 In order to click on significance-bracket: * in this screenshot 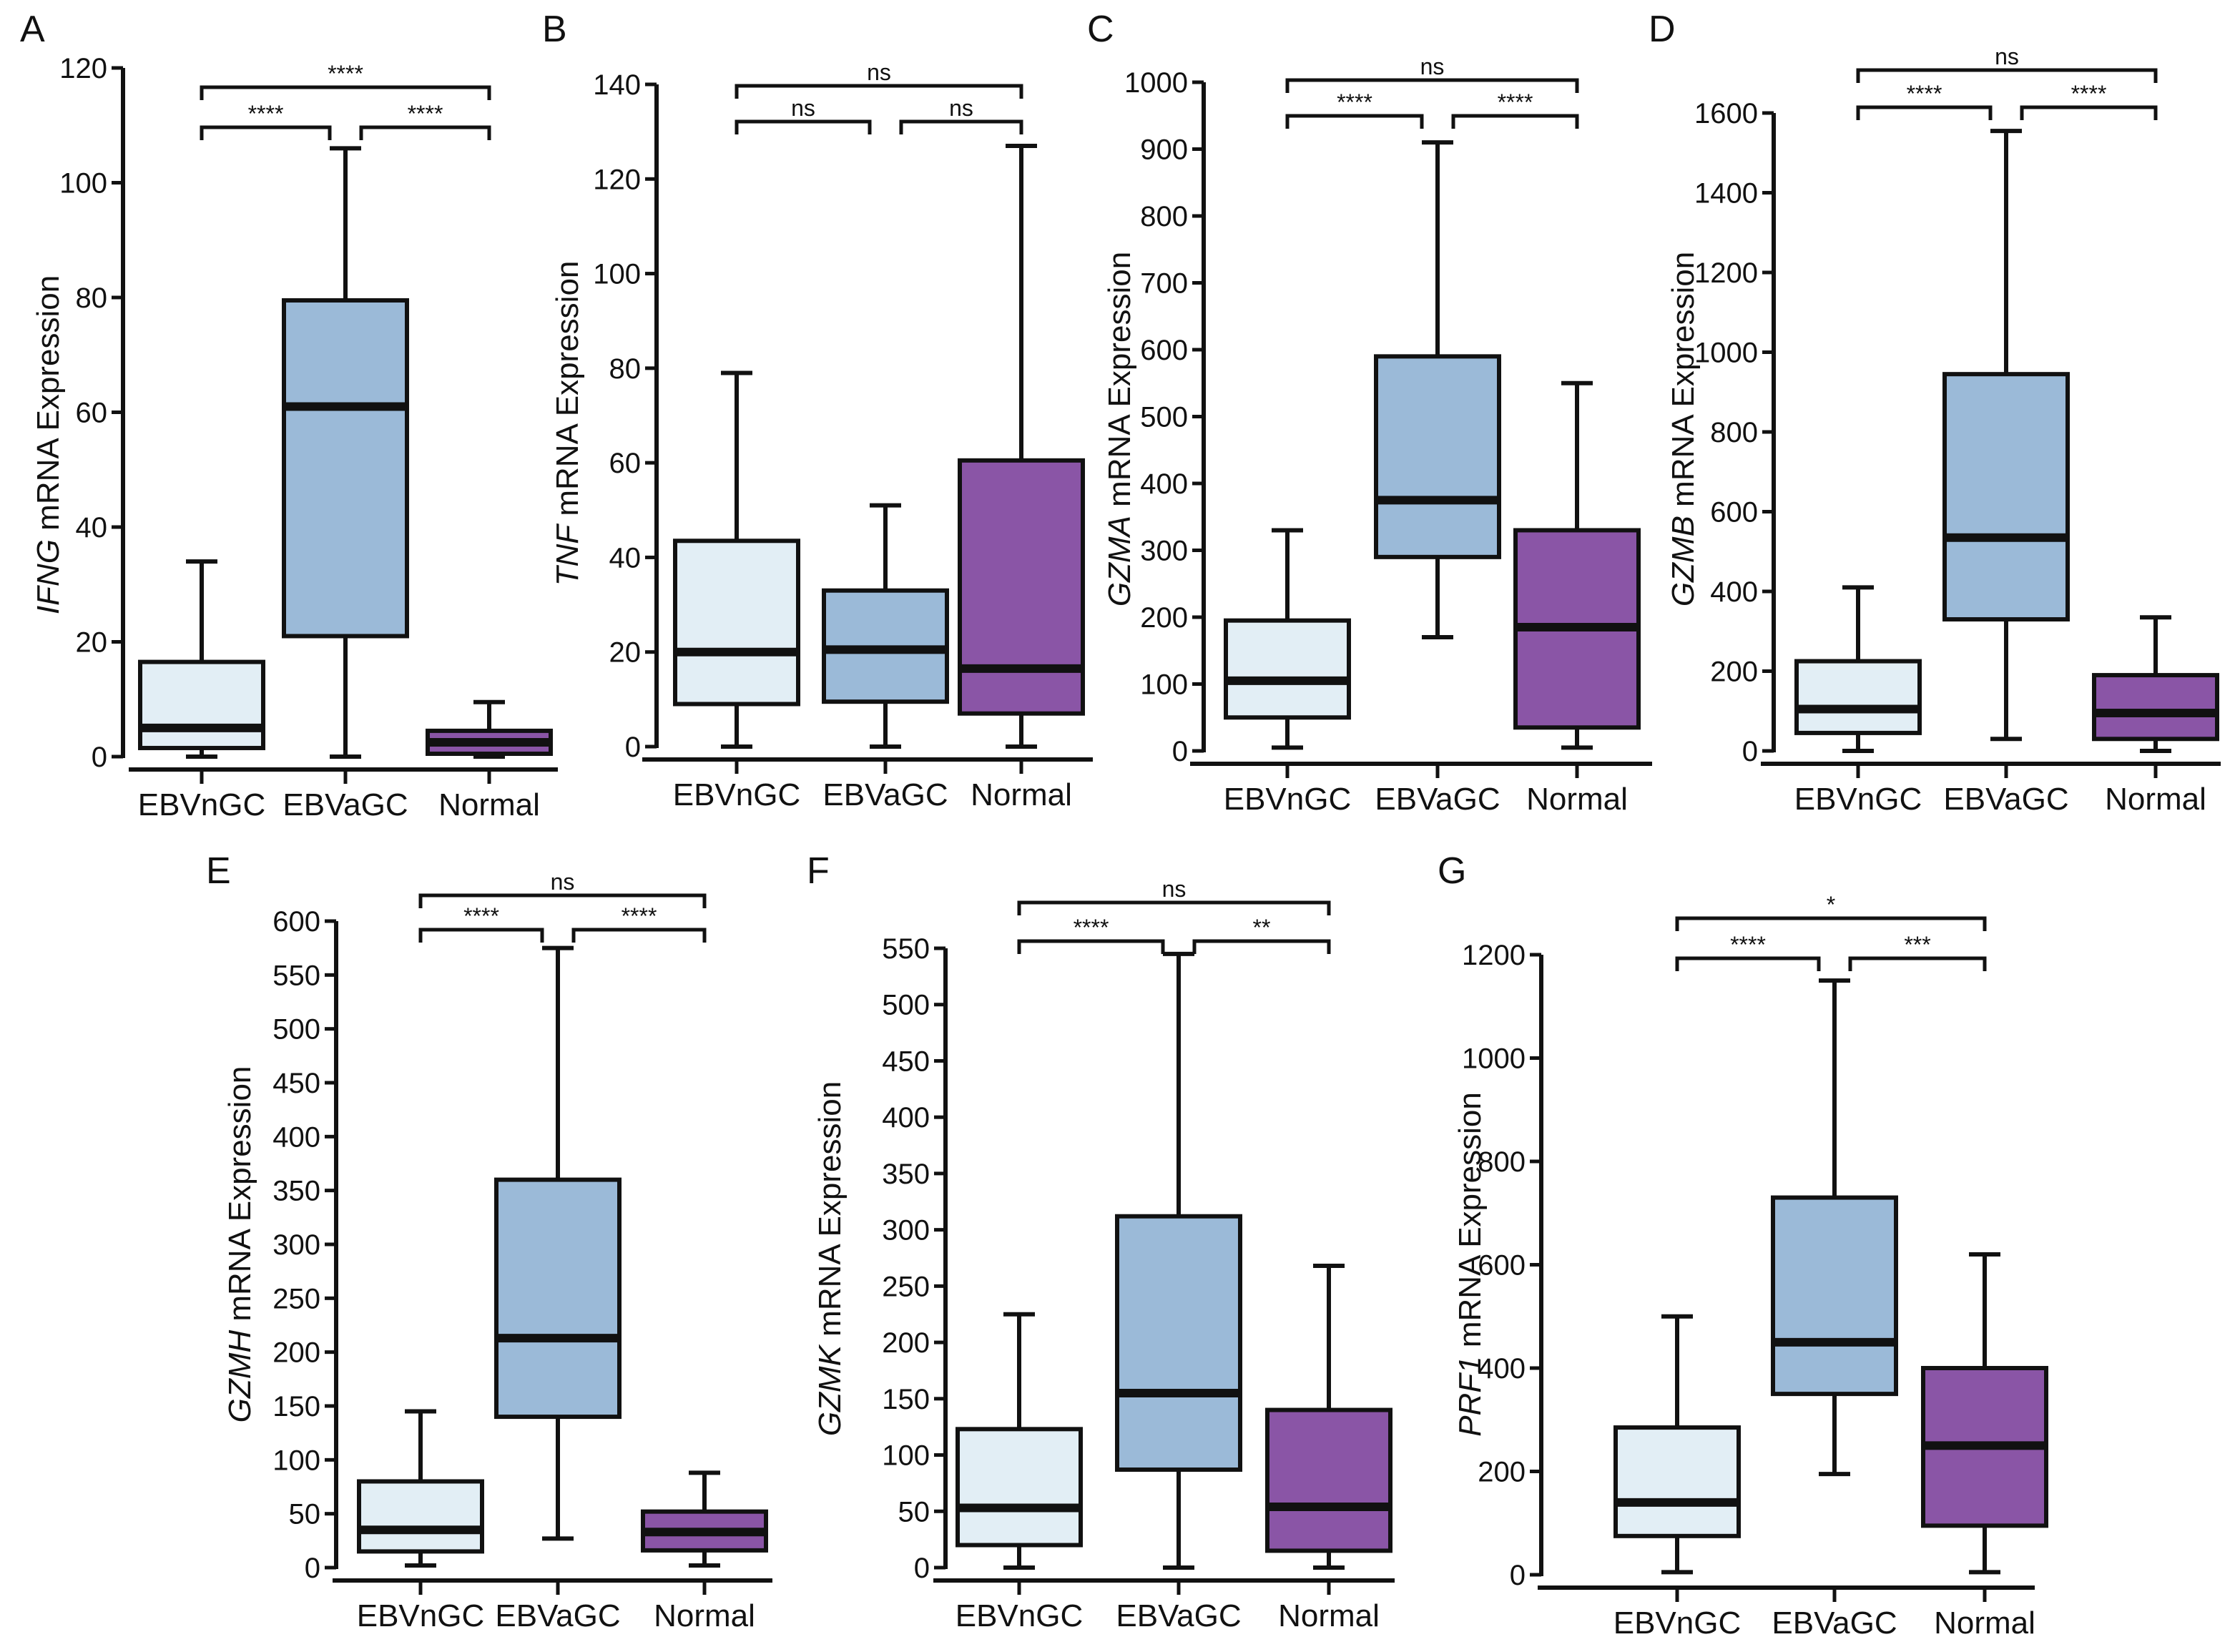, I will do `click(1831, 912)`.